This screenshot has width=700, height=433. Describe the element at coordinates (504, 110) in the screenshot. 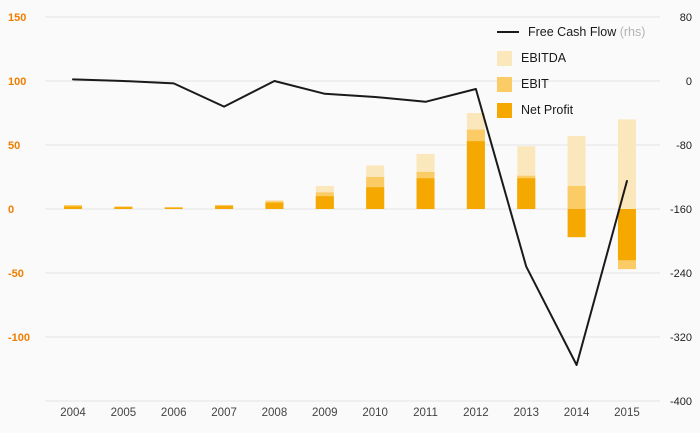

I see `legend-swatch-net-profit` at that location.